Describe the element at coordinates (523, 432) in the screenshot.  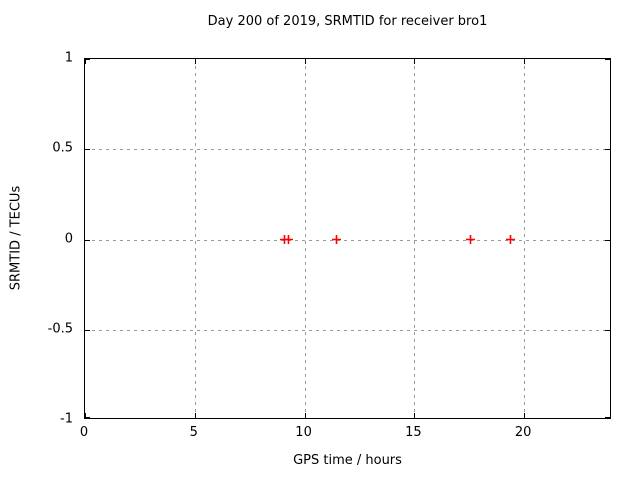
I see `x-tick-label: 20` at that location.